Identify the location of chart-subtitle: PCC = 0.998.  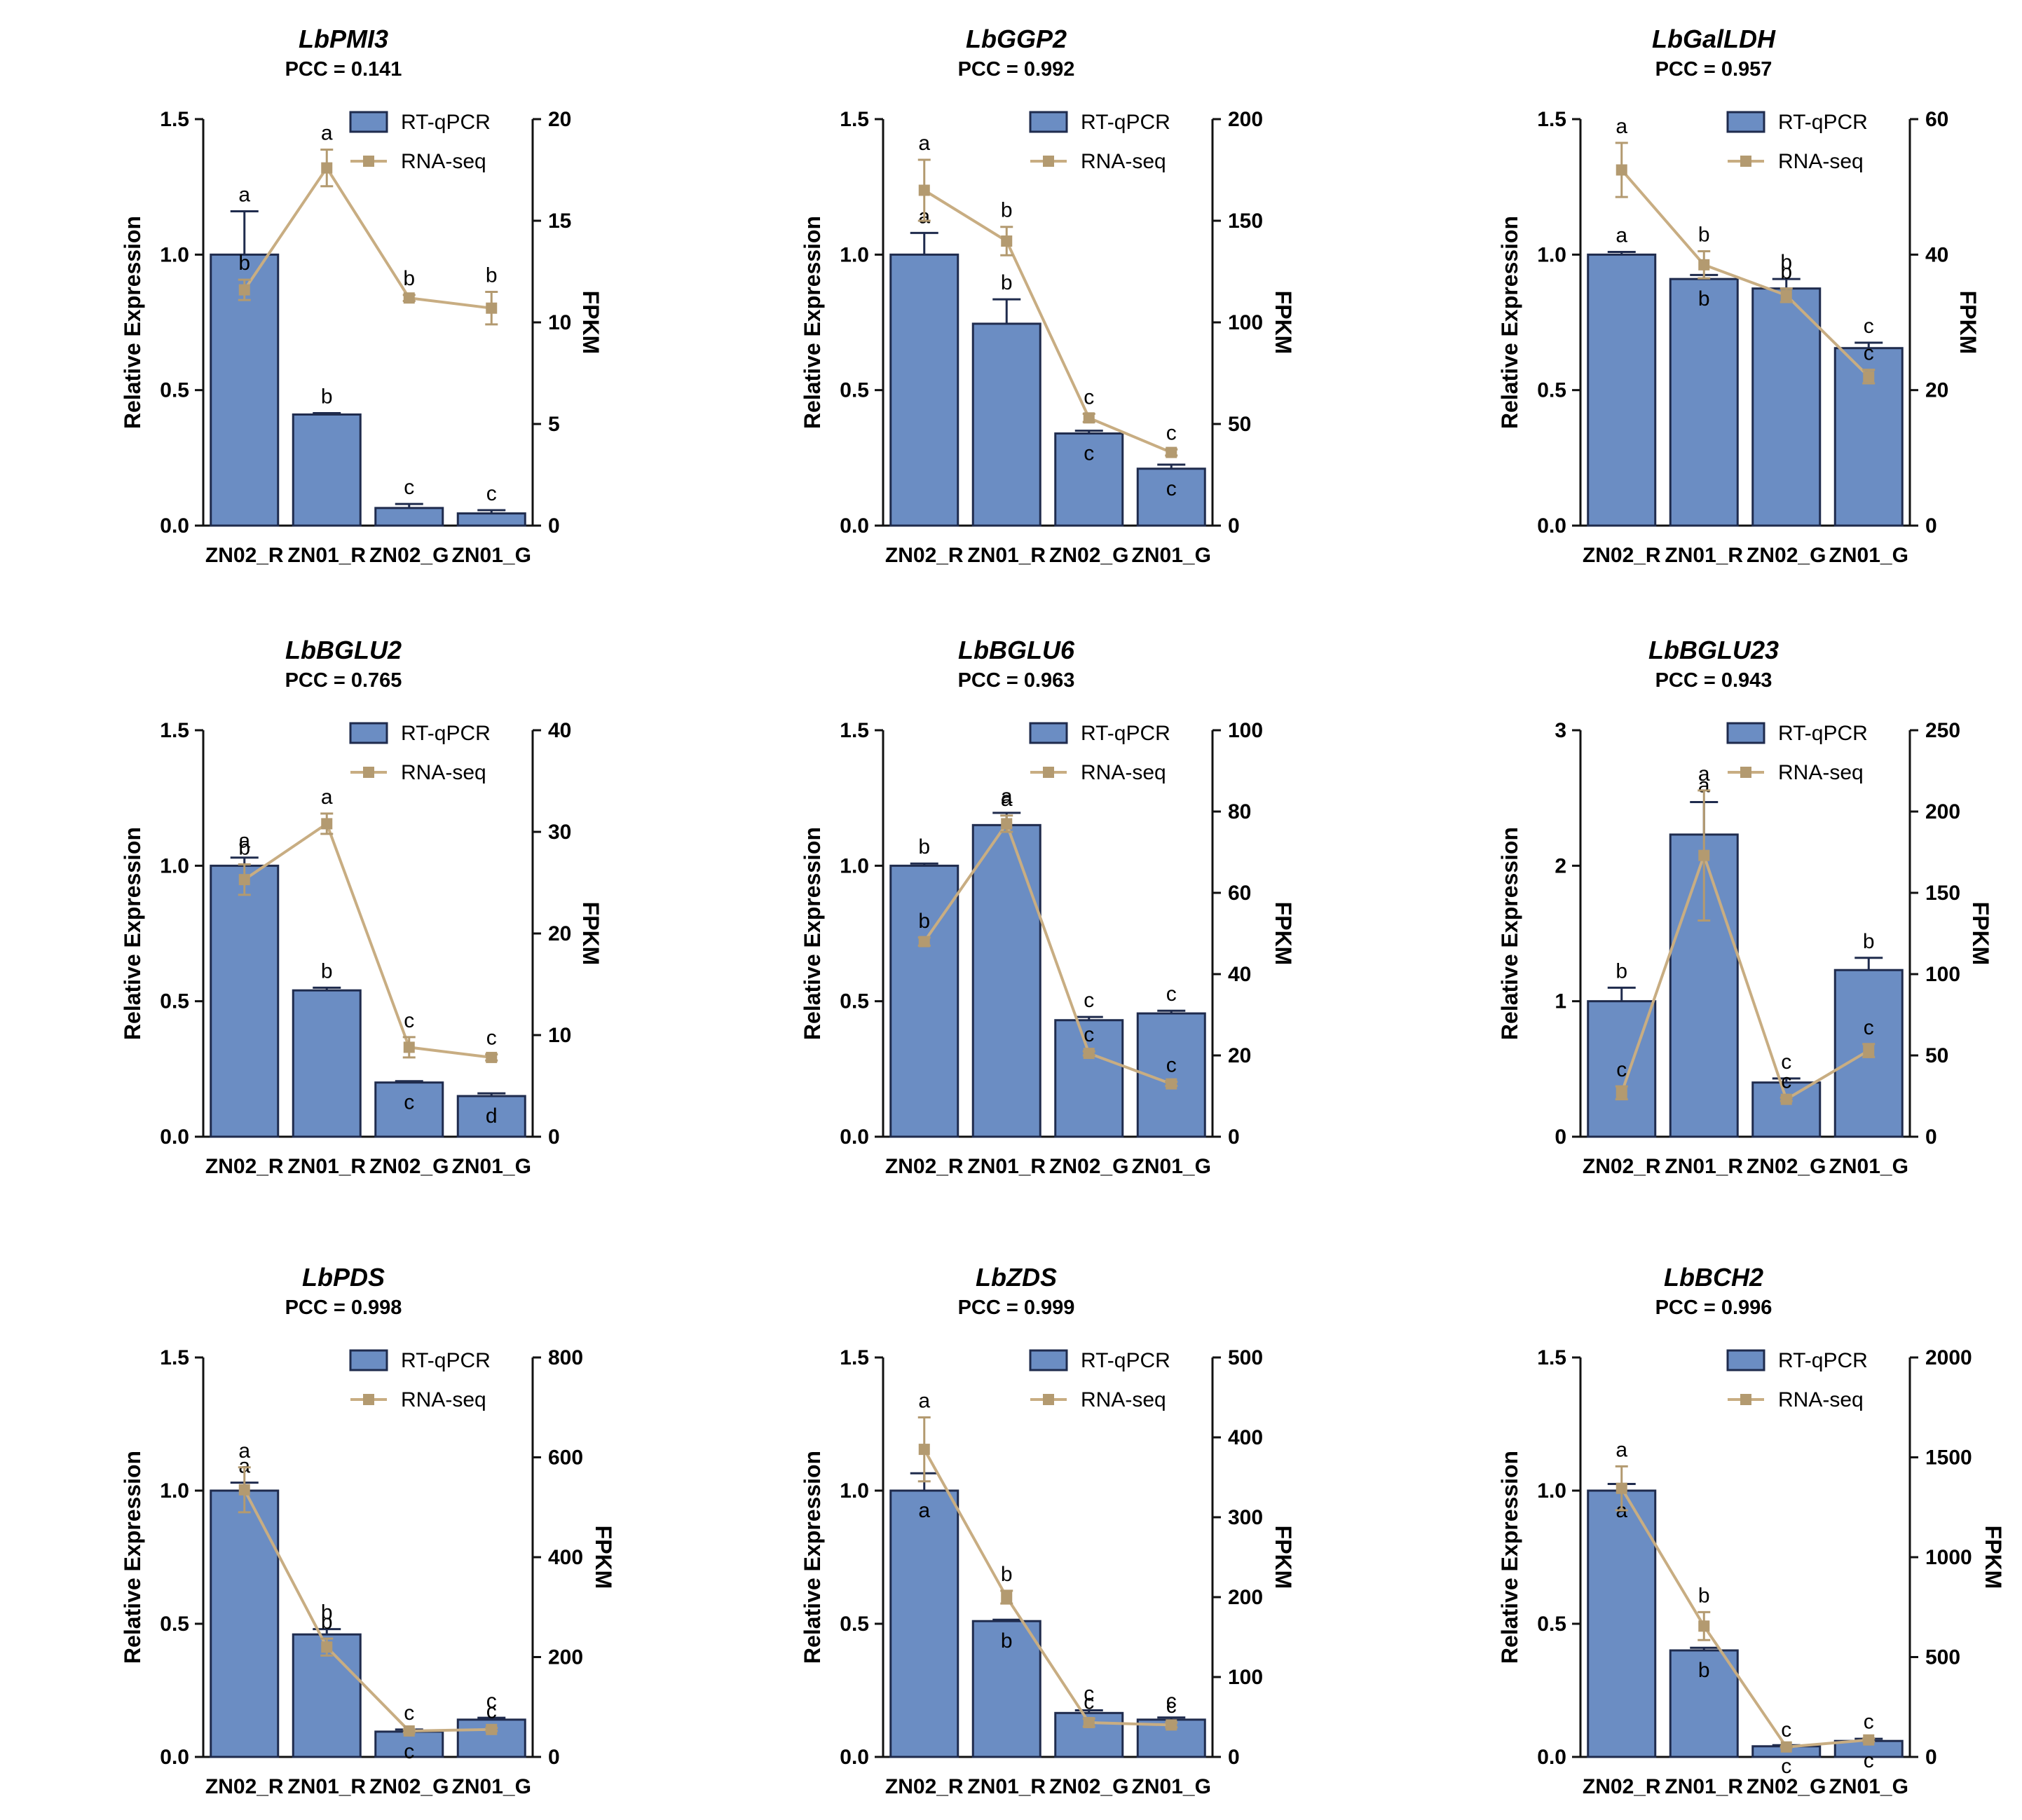
(343, 1307).